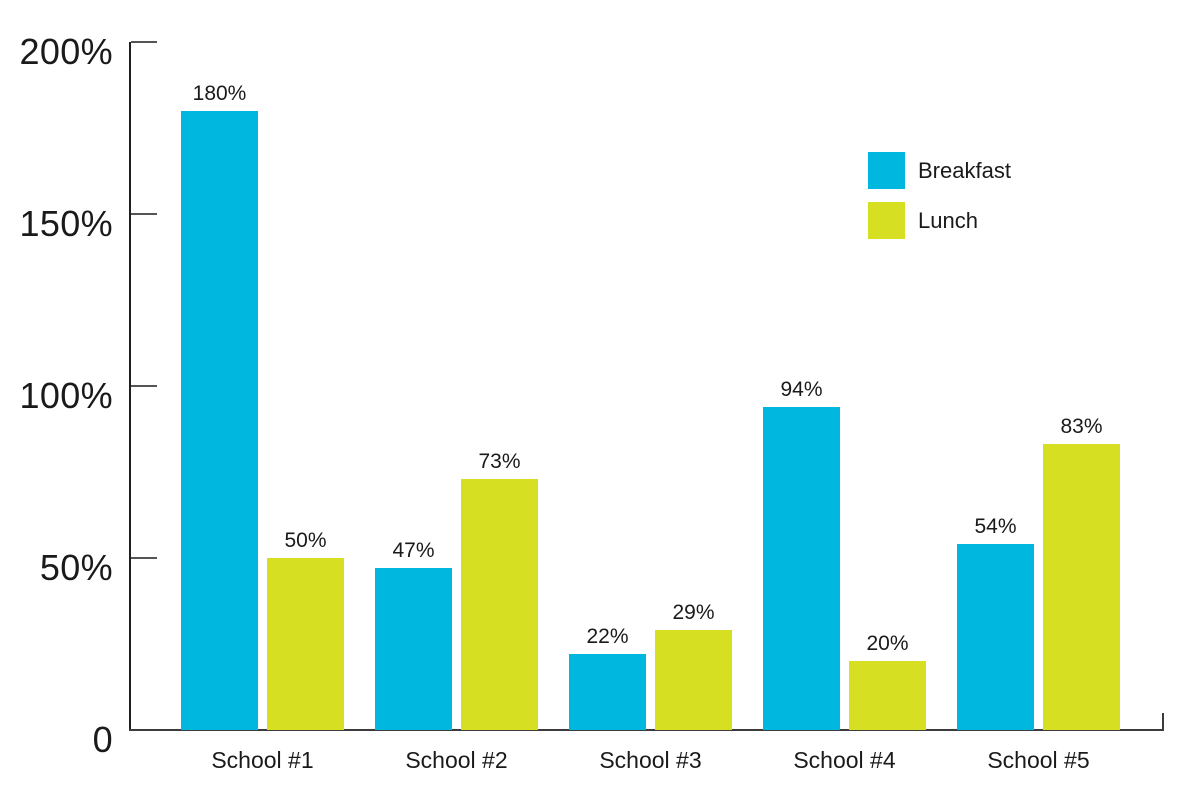 The image size is (1200, 805). I want to click on x-axis-label-3: School #3, so click(650, 760).